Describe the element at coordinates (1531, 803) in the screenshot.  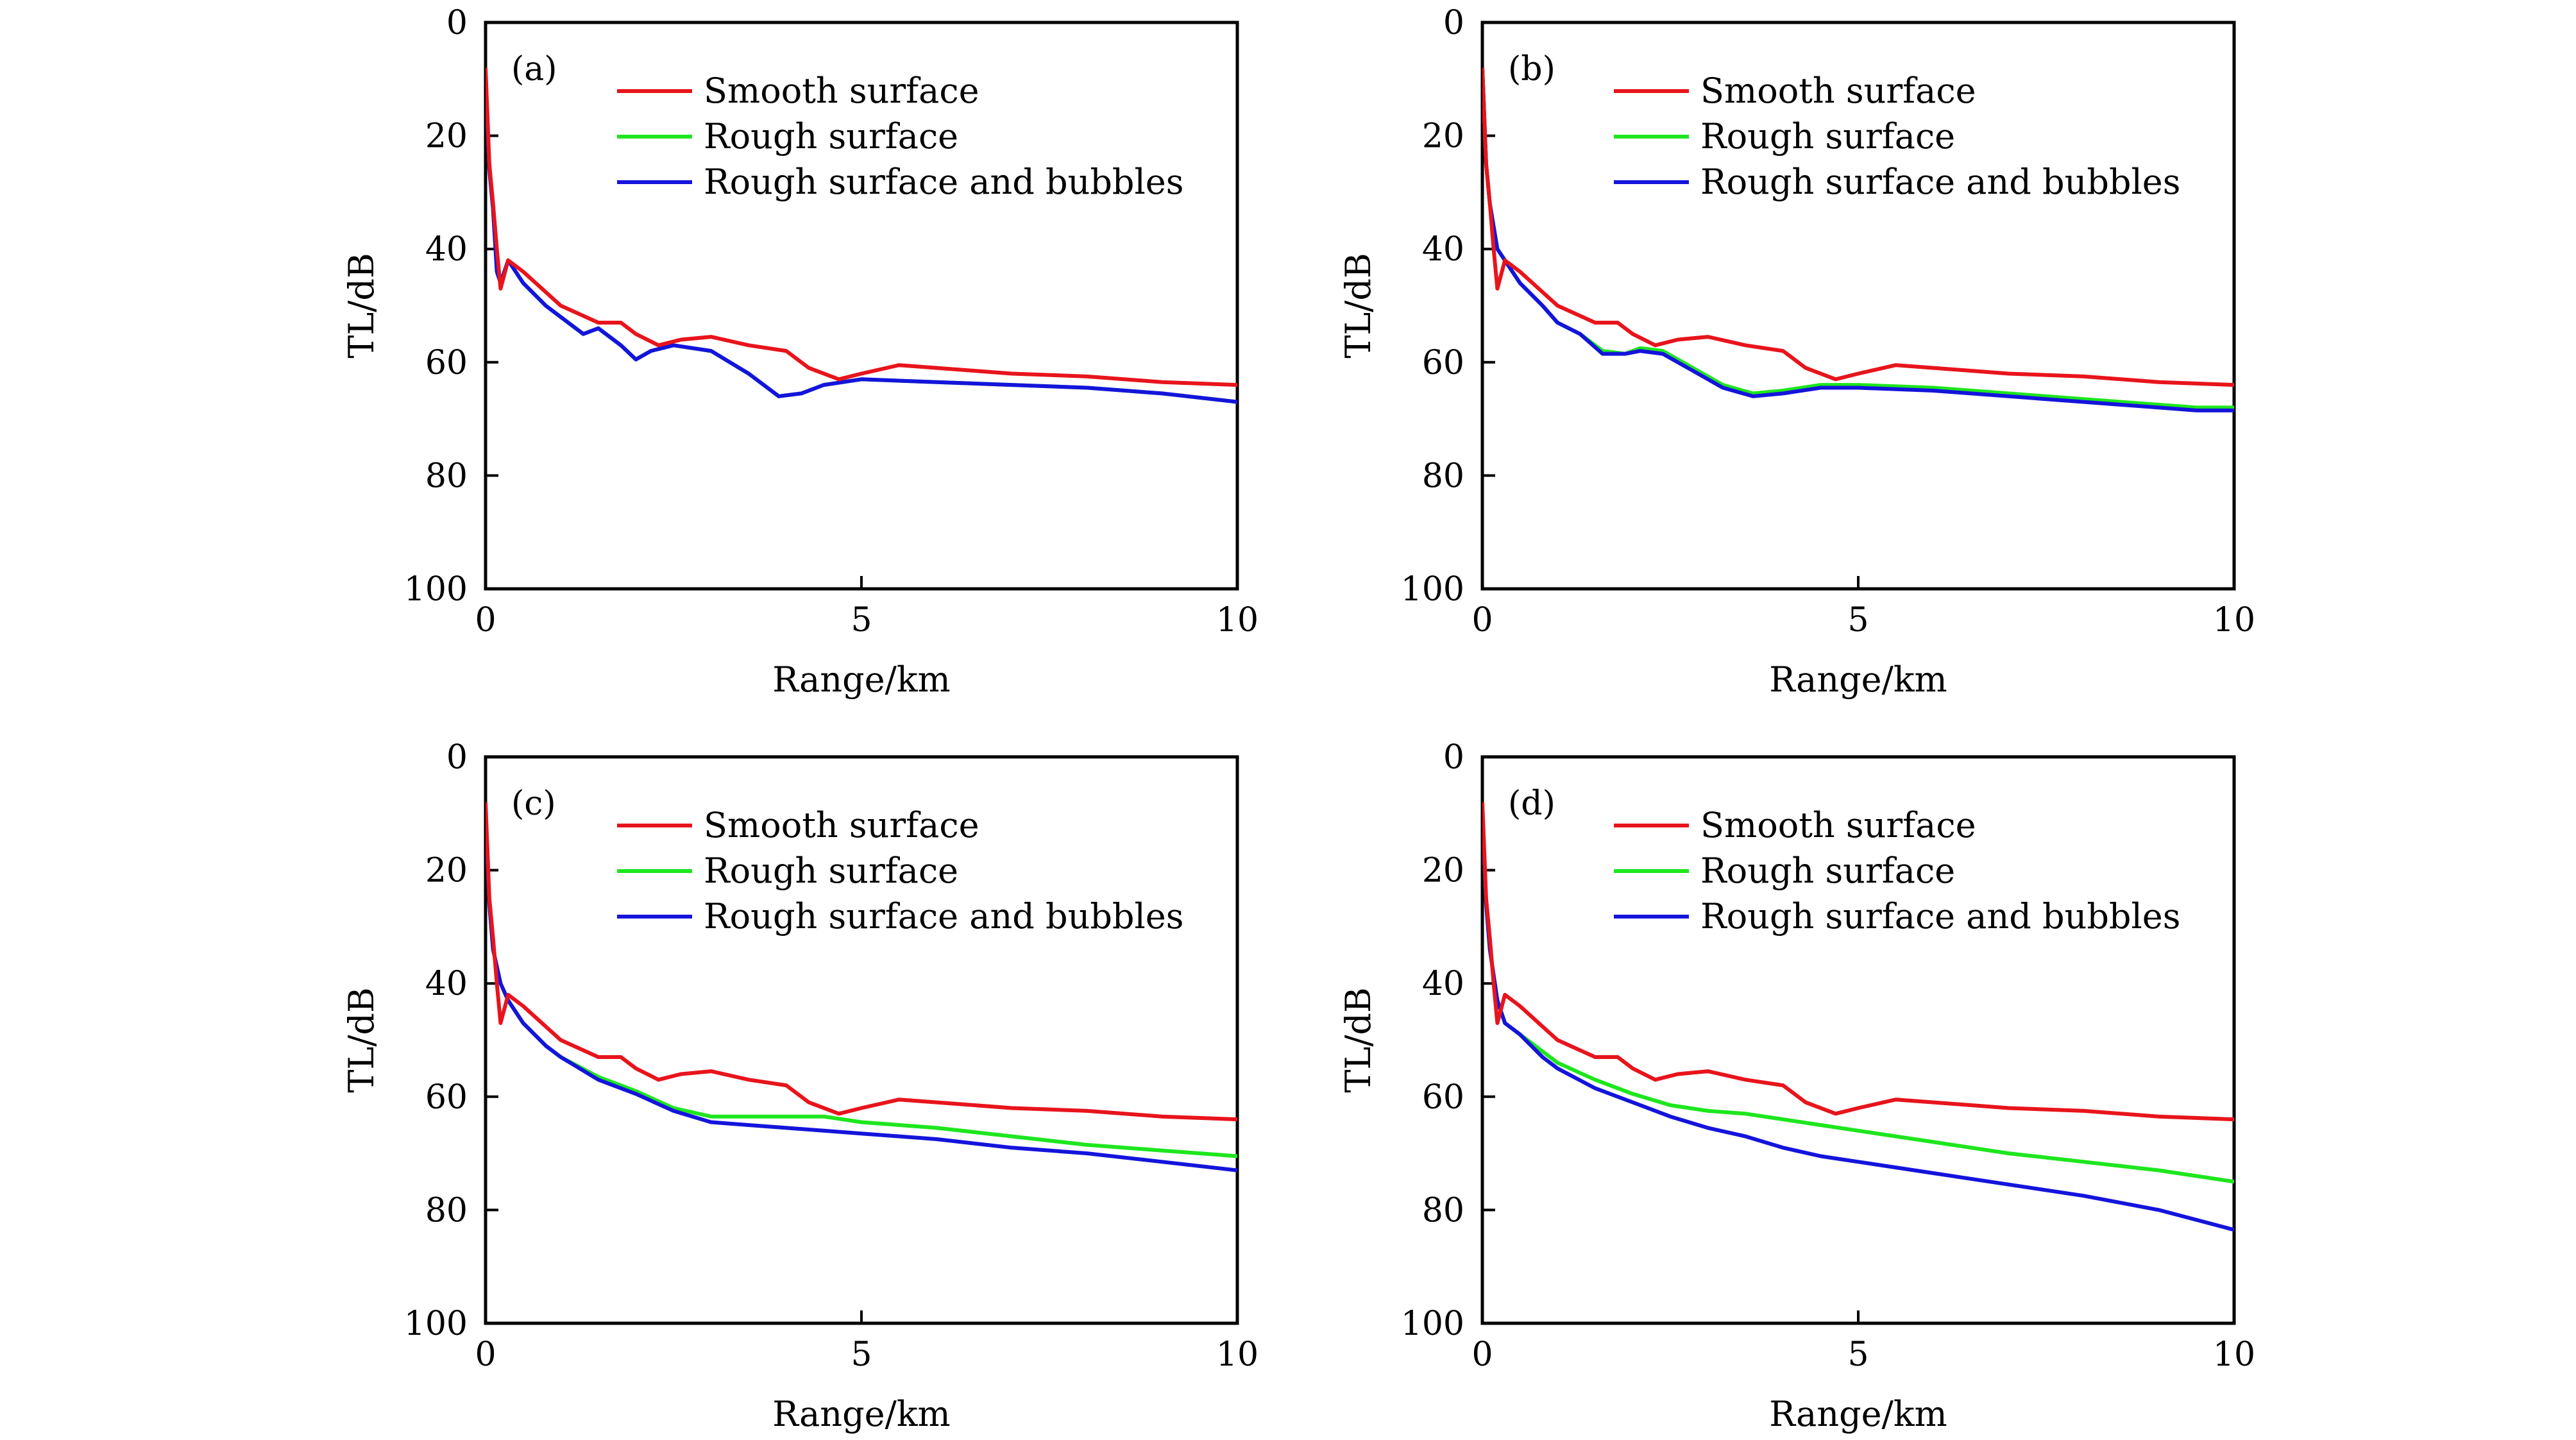
I see `panel-label: (d)` at that location.